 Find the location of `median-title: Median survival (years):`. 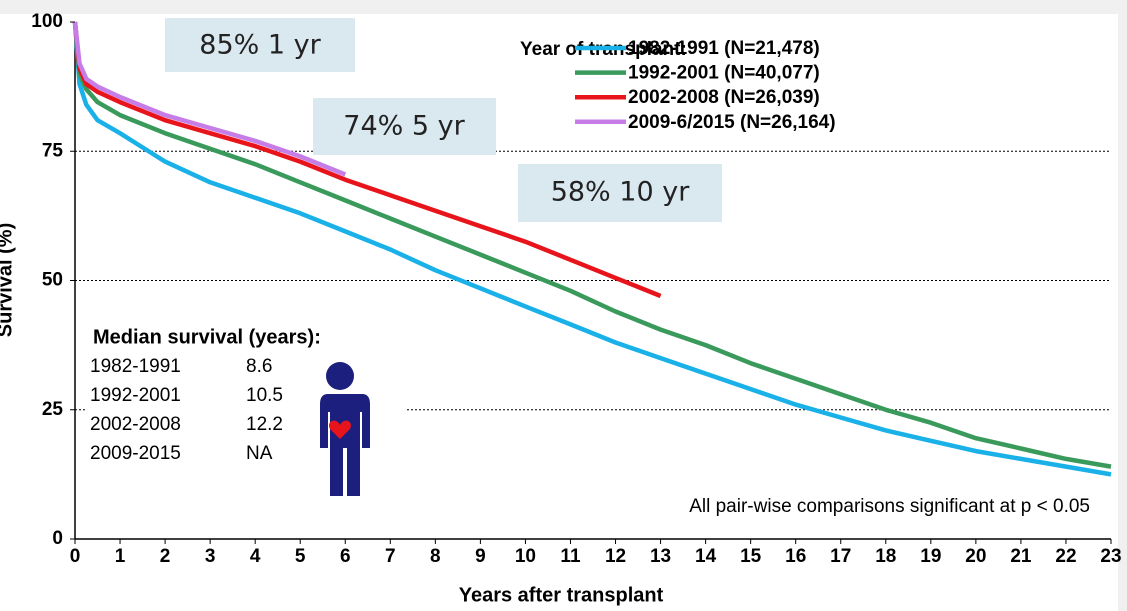

median-title: Median survival (years): is located at coordinates (207, 337).